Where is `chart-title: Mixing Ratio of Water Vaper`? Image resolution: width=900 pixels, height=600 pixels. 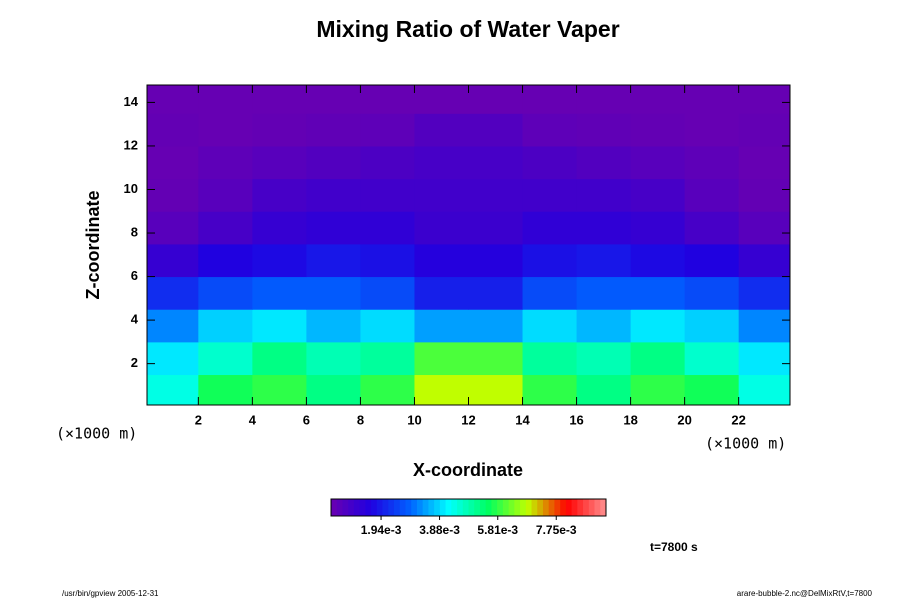
chart-title: Mixing Ratio of Water Vaper is located at coordinates (467, 29).